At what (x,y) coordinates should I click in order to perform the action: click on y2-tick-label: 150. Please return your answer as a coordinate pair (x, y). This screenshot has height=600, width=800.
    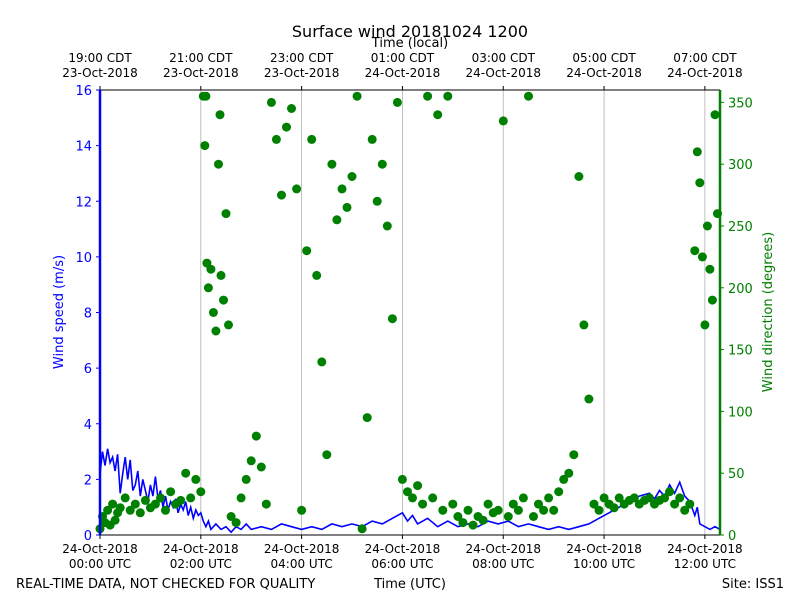
    Looking at the image, I should click on (740, 351).